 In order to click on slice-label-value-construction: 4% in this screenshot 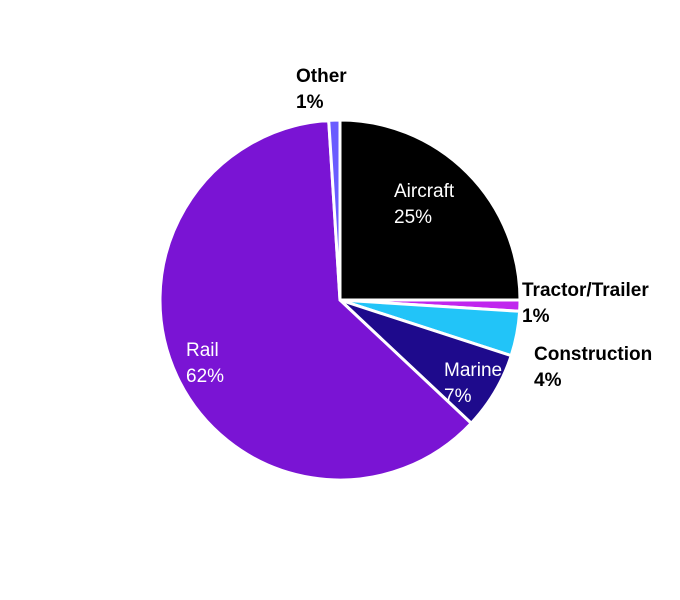, I will do `click(548, 380)`.